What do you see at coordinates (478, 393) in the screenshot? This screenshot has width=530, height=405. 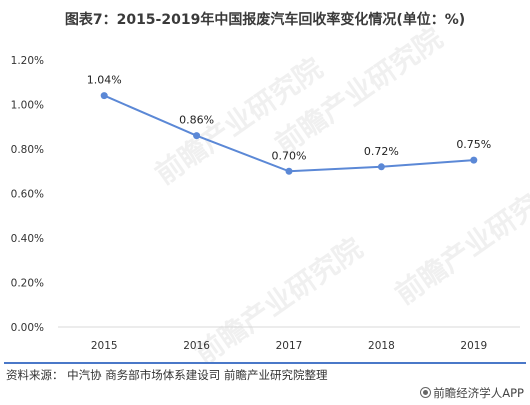 I see `brand-name: 前瞻经济学人APP` at bounding box center [478, 393].